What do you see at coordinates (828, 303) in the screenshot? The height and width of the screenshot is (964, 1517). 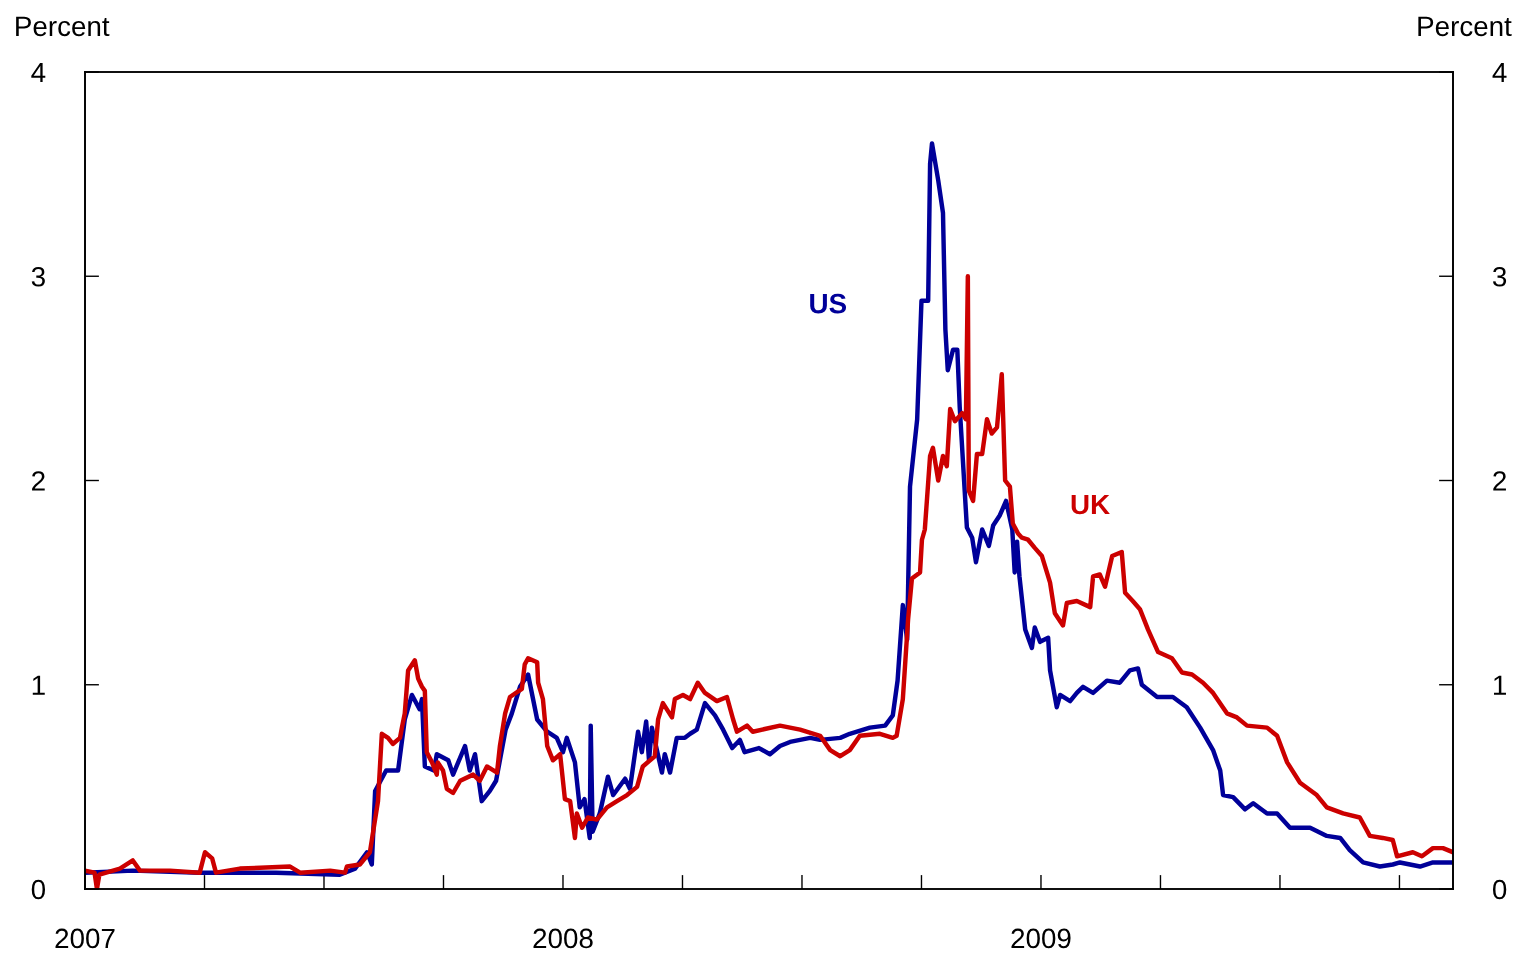 I see `text: US` at bounding box center [828, 303].